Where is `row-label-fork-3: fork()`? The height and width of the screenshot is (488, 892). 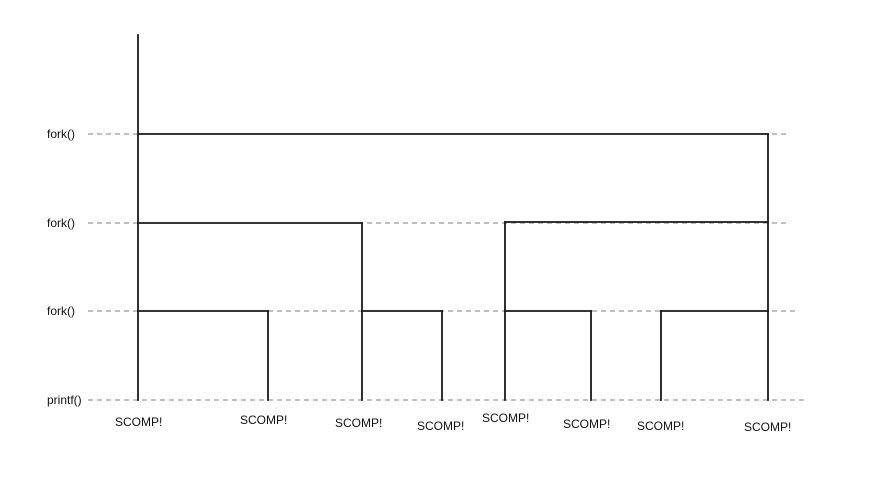
row-label-fork-3: fork() is located at coordinates (61, 311).